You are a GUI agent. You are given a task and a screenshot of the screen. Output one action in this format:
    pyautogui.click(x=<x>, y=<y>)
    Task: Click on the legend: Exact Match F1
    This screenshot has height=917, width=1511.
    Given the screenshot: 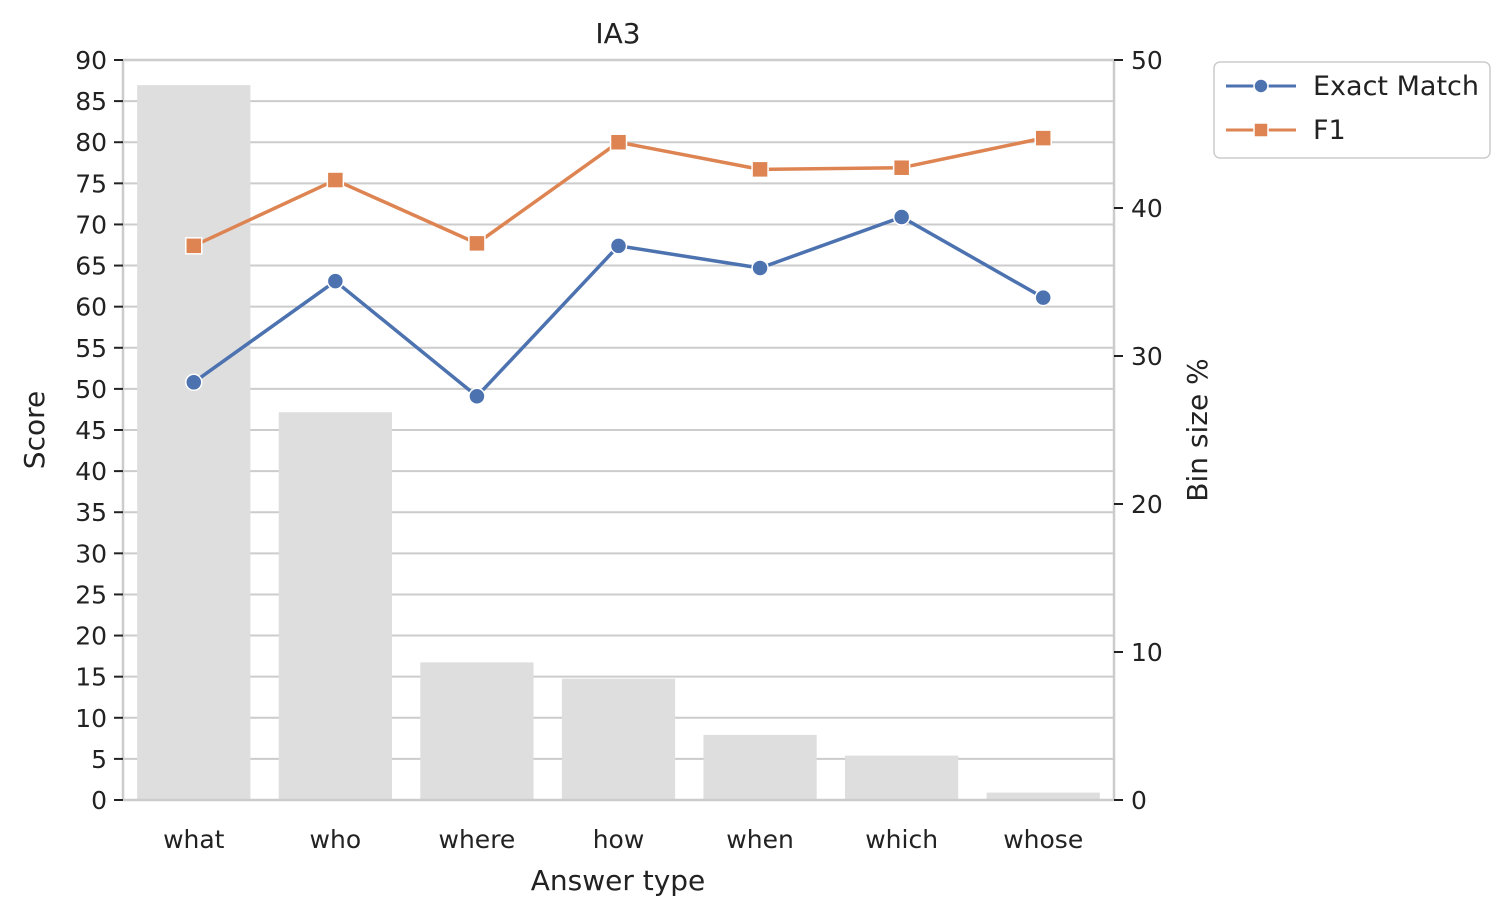 What is the action you would take?
    pyautogui.click(x=1352, y=110)
    